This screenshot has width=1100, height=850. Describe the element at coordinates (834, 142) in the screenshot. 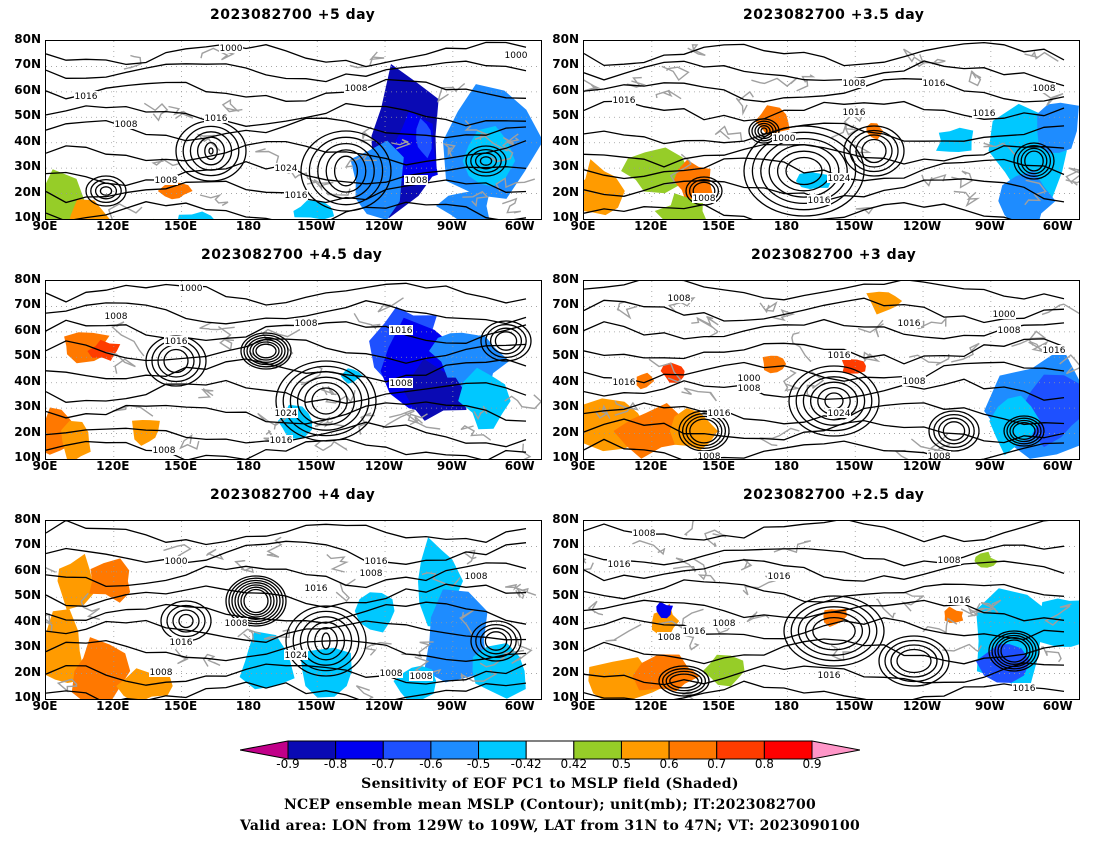

I see `contour-labels: 1008 1016 1008 1016 1016 1016 1000 1024 1016 1008` at that location.